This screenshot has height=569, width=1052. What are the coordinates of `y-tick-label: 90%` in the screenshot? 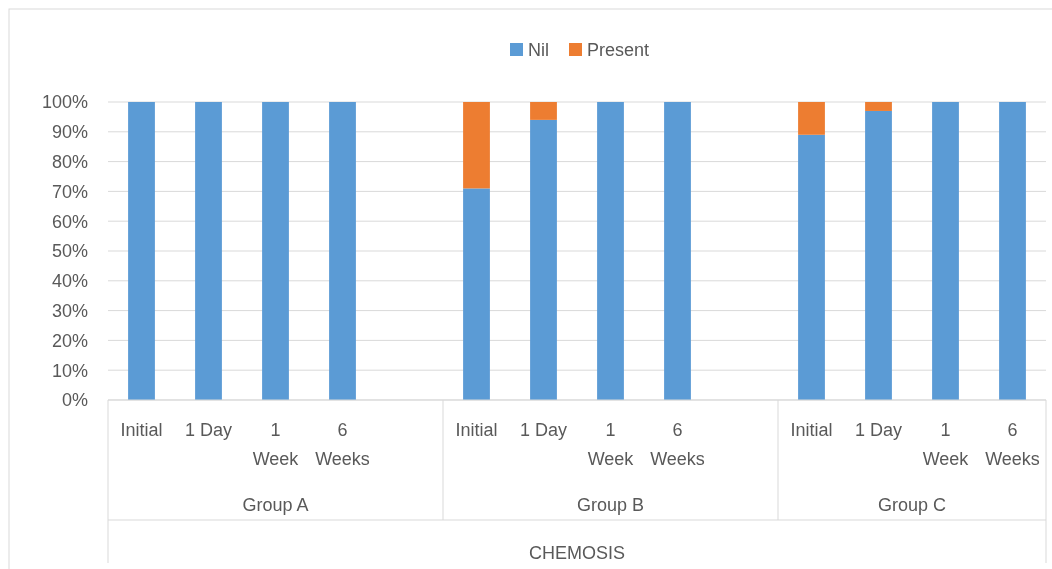 It's located at (69, 132).